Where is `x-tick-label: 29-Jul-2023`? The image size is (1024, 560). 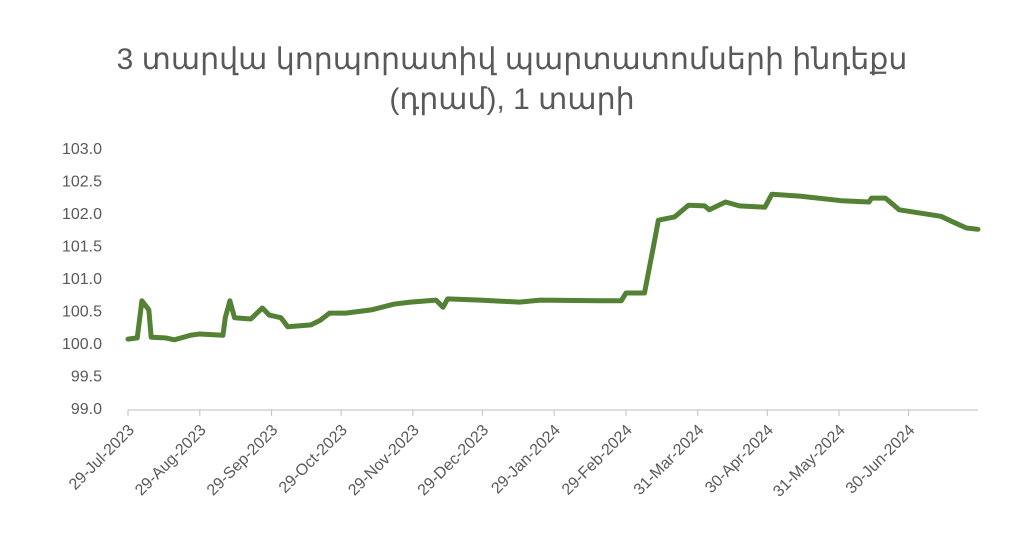 x-tick-label: 29-Jul-2023 is located at coordinates (102, 458).